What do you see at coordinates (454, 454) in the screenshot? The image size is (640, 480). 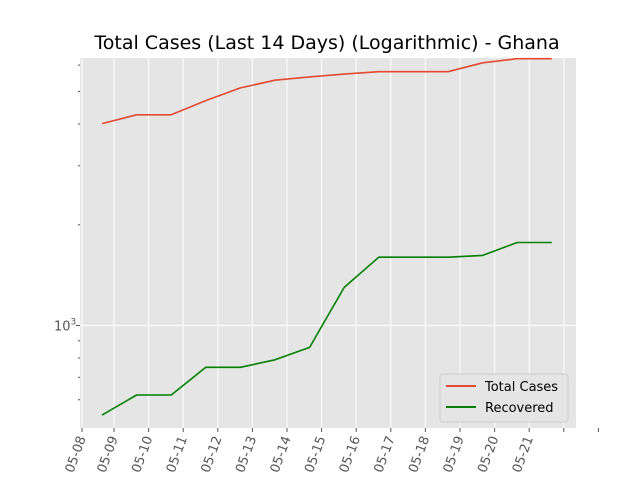 I see `x-tick-label: 05-19` at bounding box center [454, 454].